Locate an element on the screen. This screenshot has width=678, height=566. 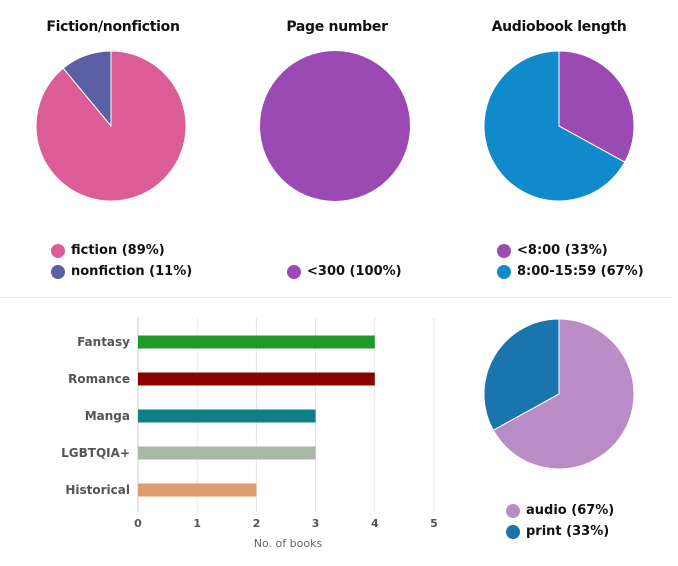
legend-label-fiction: fiction (89%) is located at coordinates (118, 250).